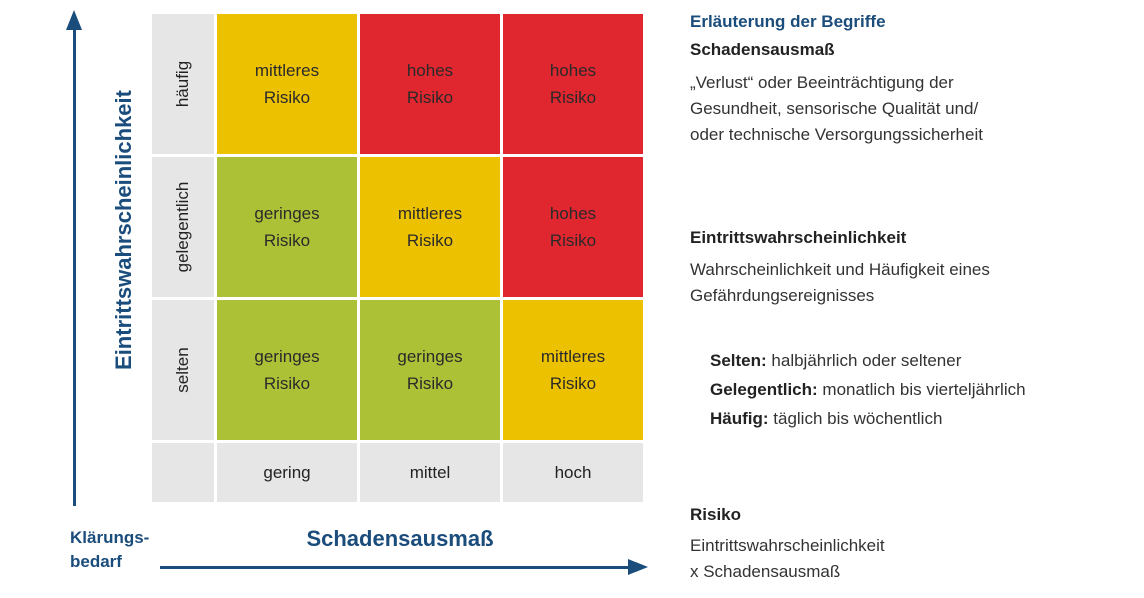 Image resolution: width=1144 pixels, height=598 pixels. I want to click on klaerung-line-1: Klärungs-, so click(110, 537).